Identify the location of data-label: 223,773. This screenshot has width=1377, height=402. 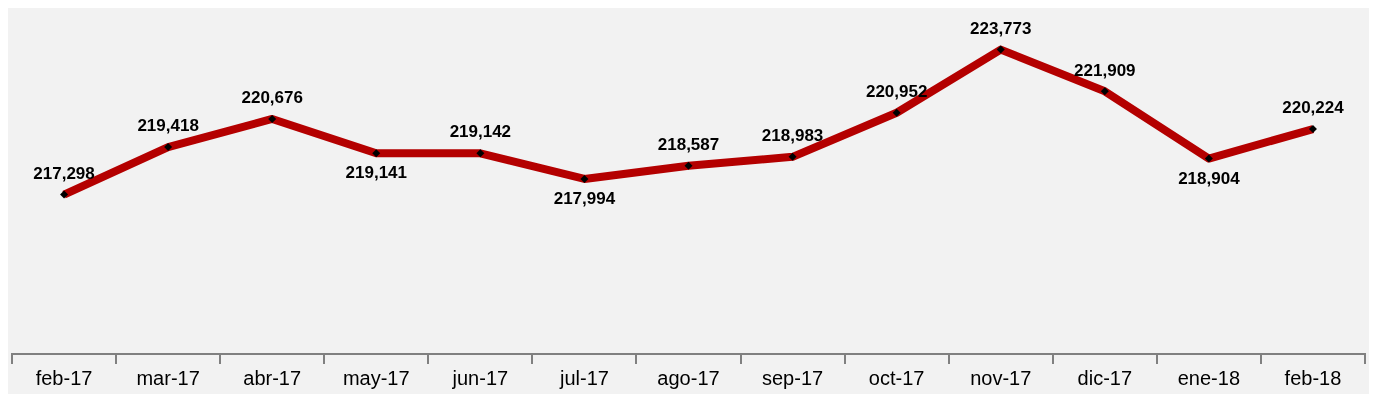
(1001, 28).